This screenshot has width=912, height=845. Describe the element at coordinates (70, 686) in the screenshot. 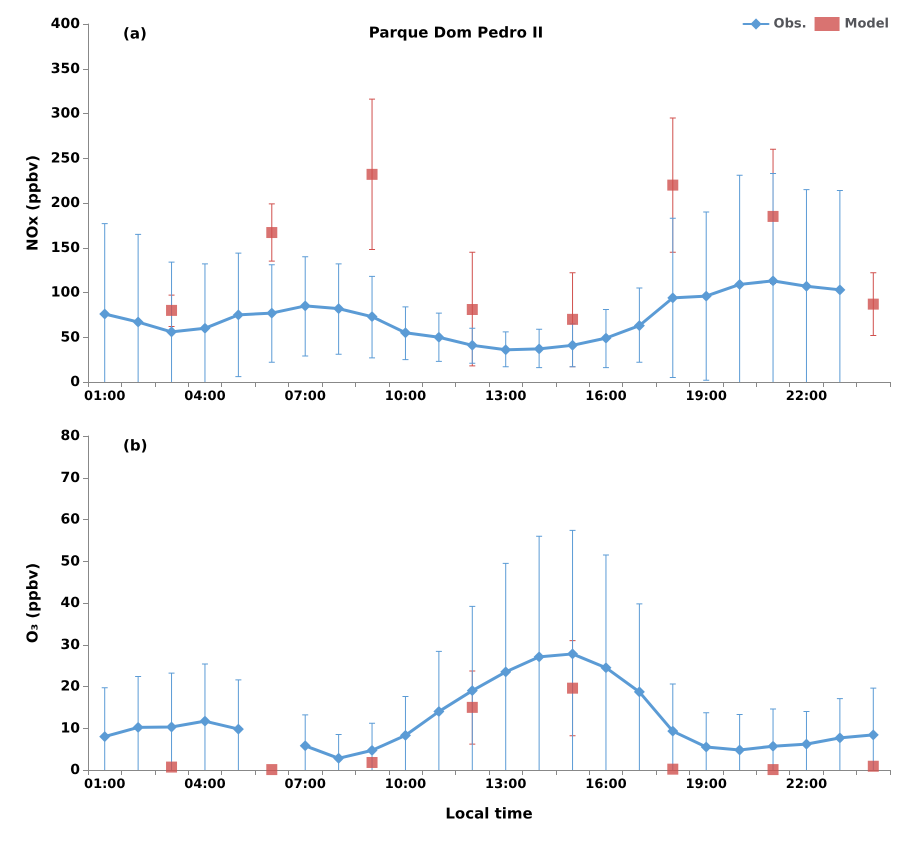

I see `y-tick-label: 20` at that location.